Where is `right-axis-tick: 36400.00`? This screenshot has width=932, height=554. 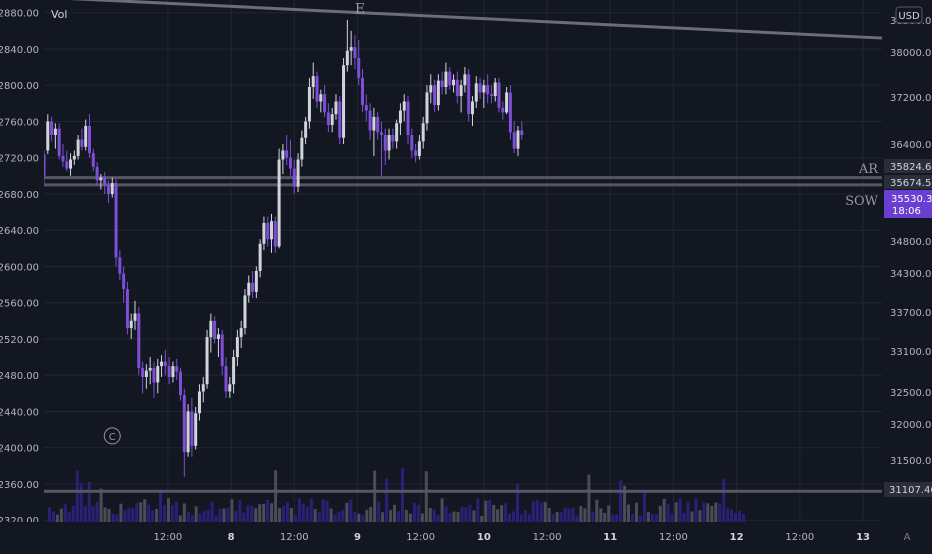 right-axis-tick: 36400.00 is located at coordinates (911, 145).